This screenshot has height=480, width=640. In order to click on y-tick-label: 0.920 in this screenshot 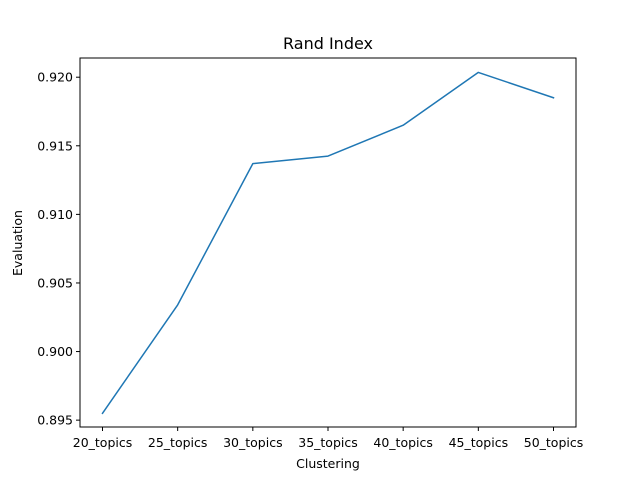, I will do `click(55, 77)`.